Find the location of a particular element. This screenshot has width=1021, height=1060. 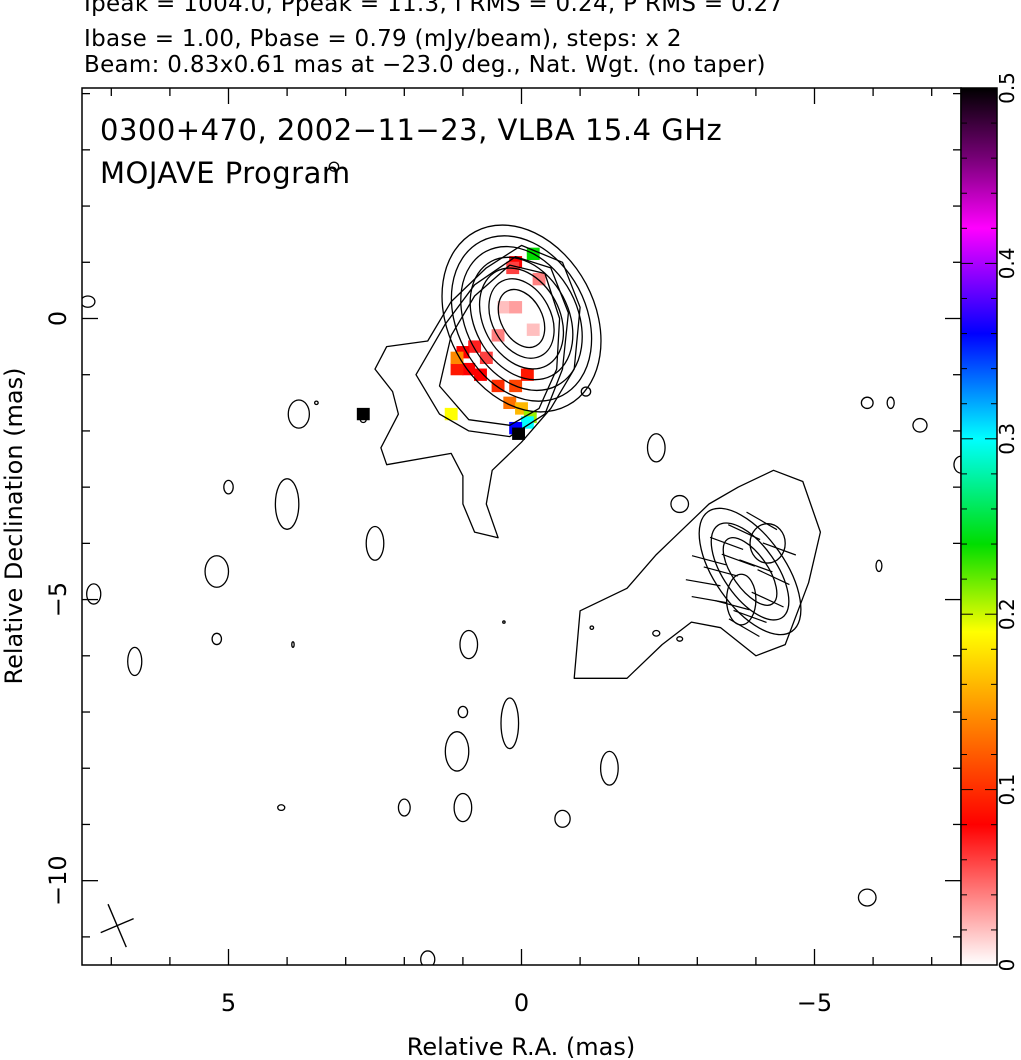

colorbar-tick-label: 0.5 is located at coordinates (1007, 88).